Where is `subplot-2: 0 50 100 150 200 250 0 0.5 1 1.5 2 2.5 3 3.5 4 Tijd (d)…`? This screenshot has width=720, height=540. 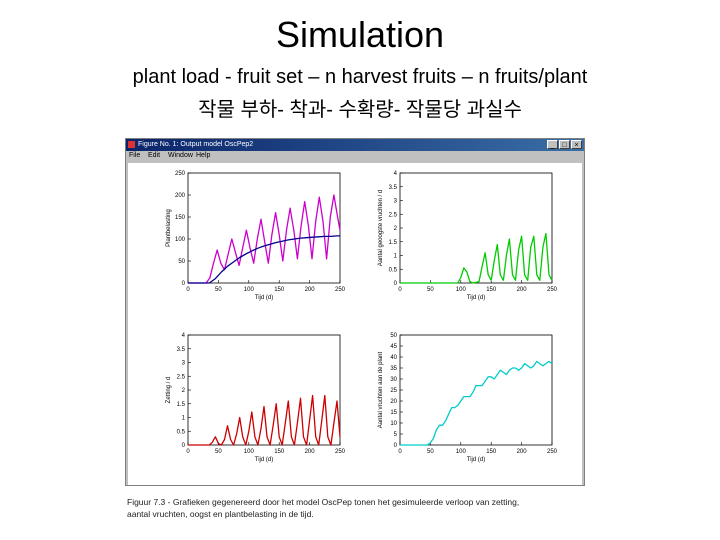 subplot-2: 0 50 100 150 200 250 0 0.5 1 1.5 2 2.5 3 3.5 4 Tijd (d)… is located at coordinates (468, 236).